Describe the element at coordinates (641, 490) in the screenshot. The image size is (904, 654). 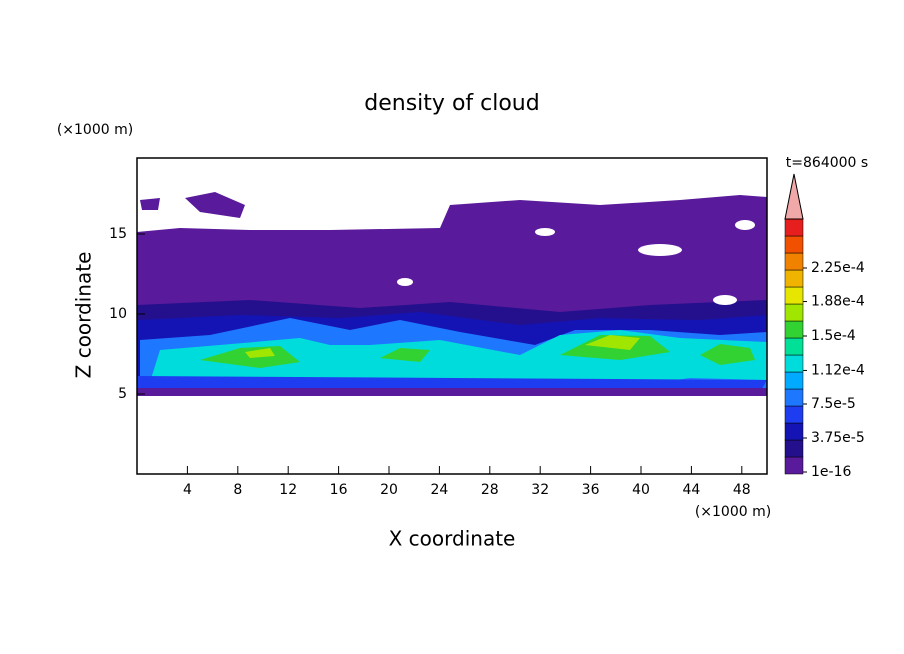
I see `x-tick-label: 40` at that location.